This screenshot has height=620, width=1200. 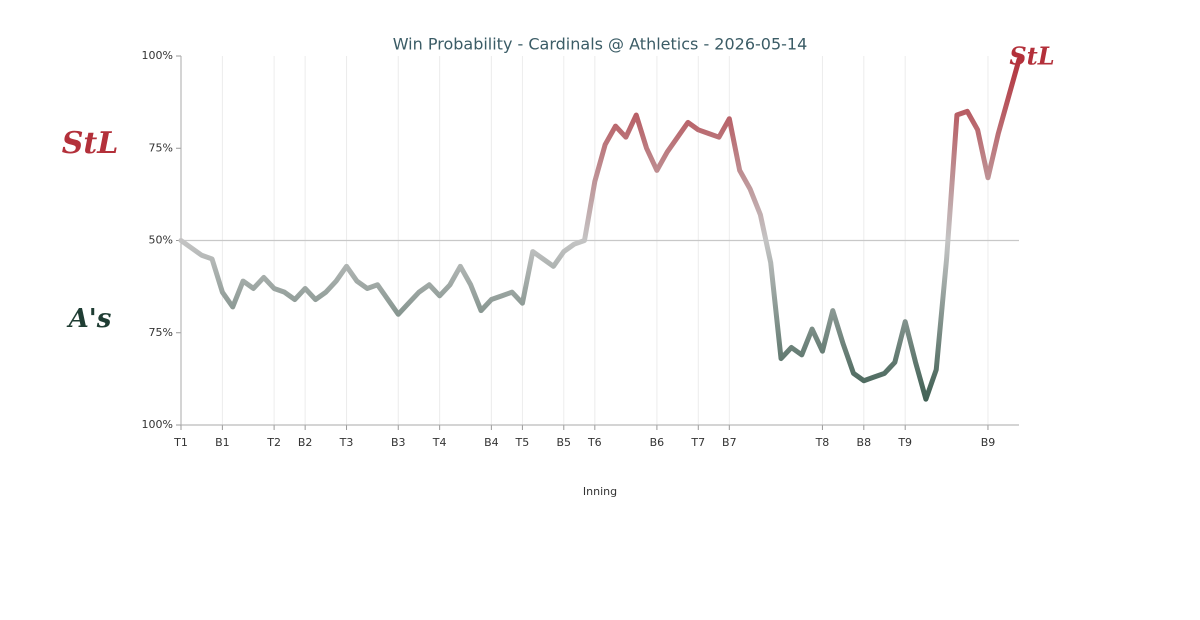 What do you see at coordinates (988, 442) in the screenshot?
I see `x-tick-label: B9` at bounding box center [988, 442].